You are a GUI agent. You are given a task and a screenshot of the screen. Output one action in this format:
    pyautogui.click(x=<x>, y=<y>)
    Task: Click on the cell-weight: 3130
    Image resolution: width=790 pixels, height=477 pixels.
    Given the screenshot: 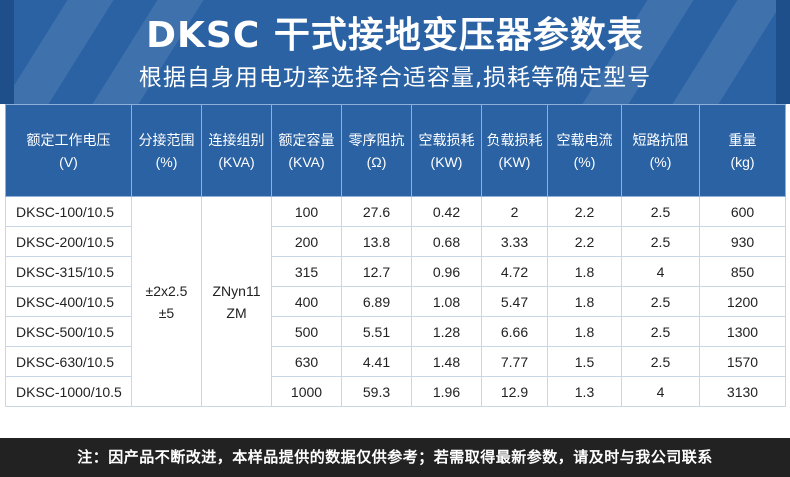 What is the action you would take?
    pyautogui.click(x=742, y=391)
    